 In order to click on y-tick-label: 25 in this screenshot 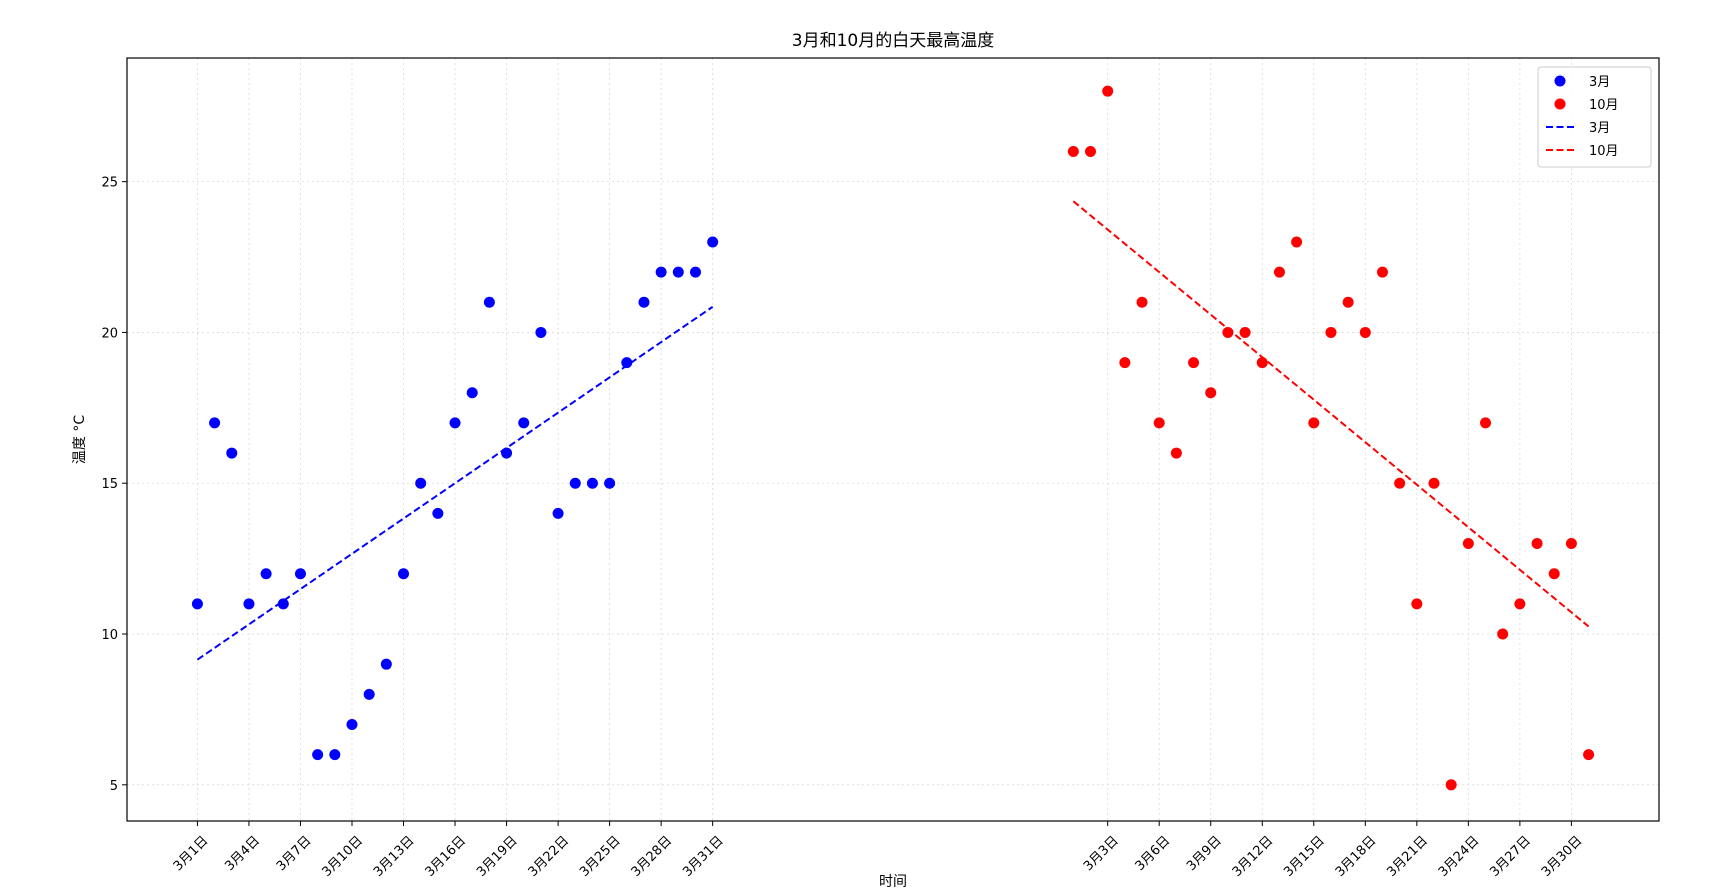, I will do `click(109, 183)`.